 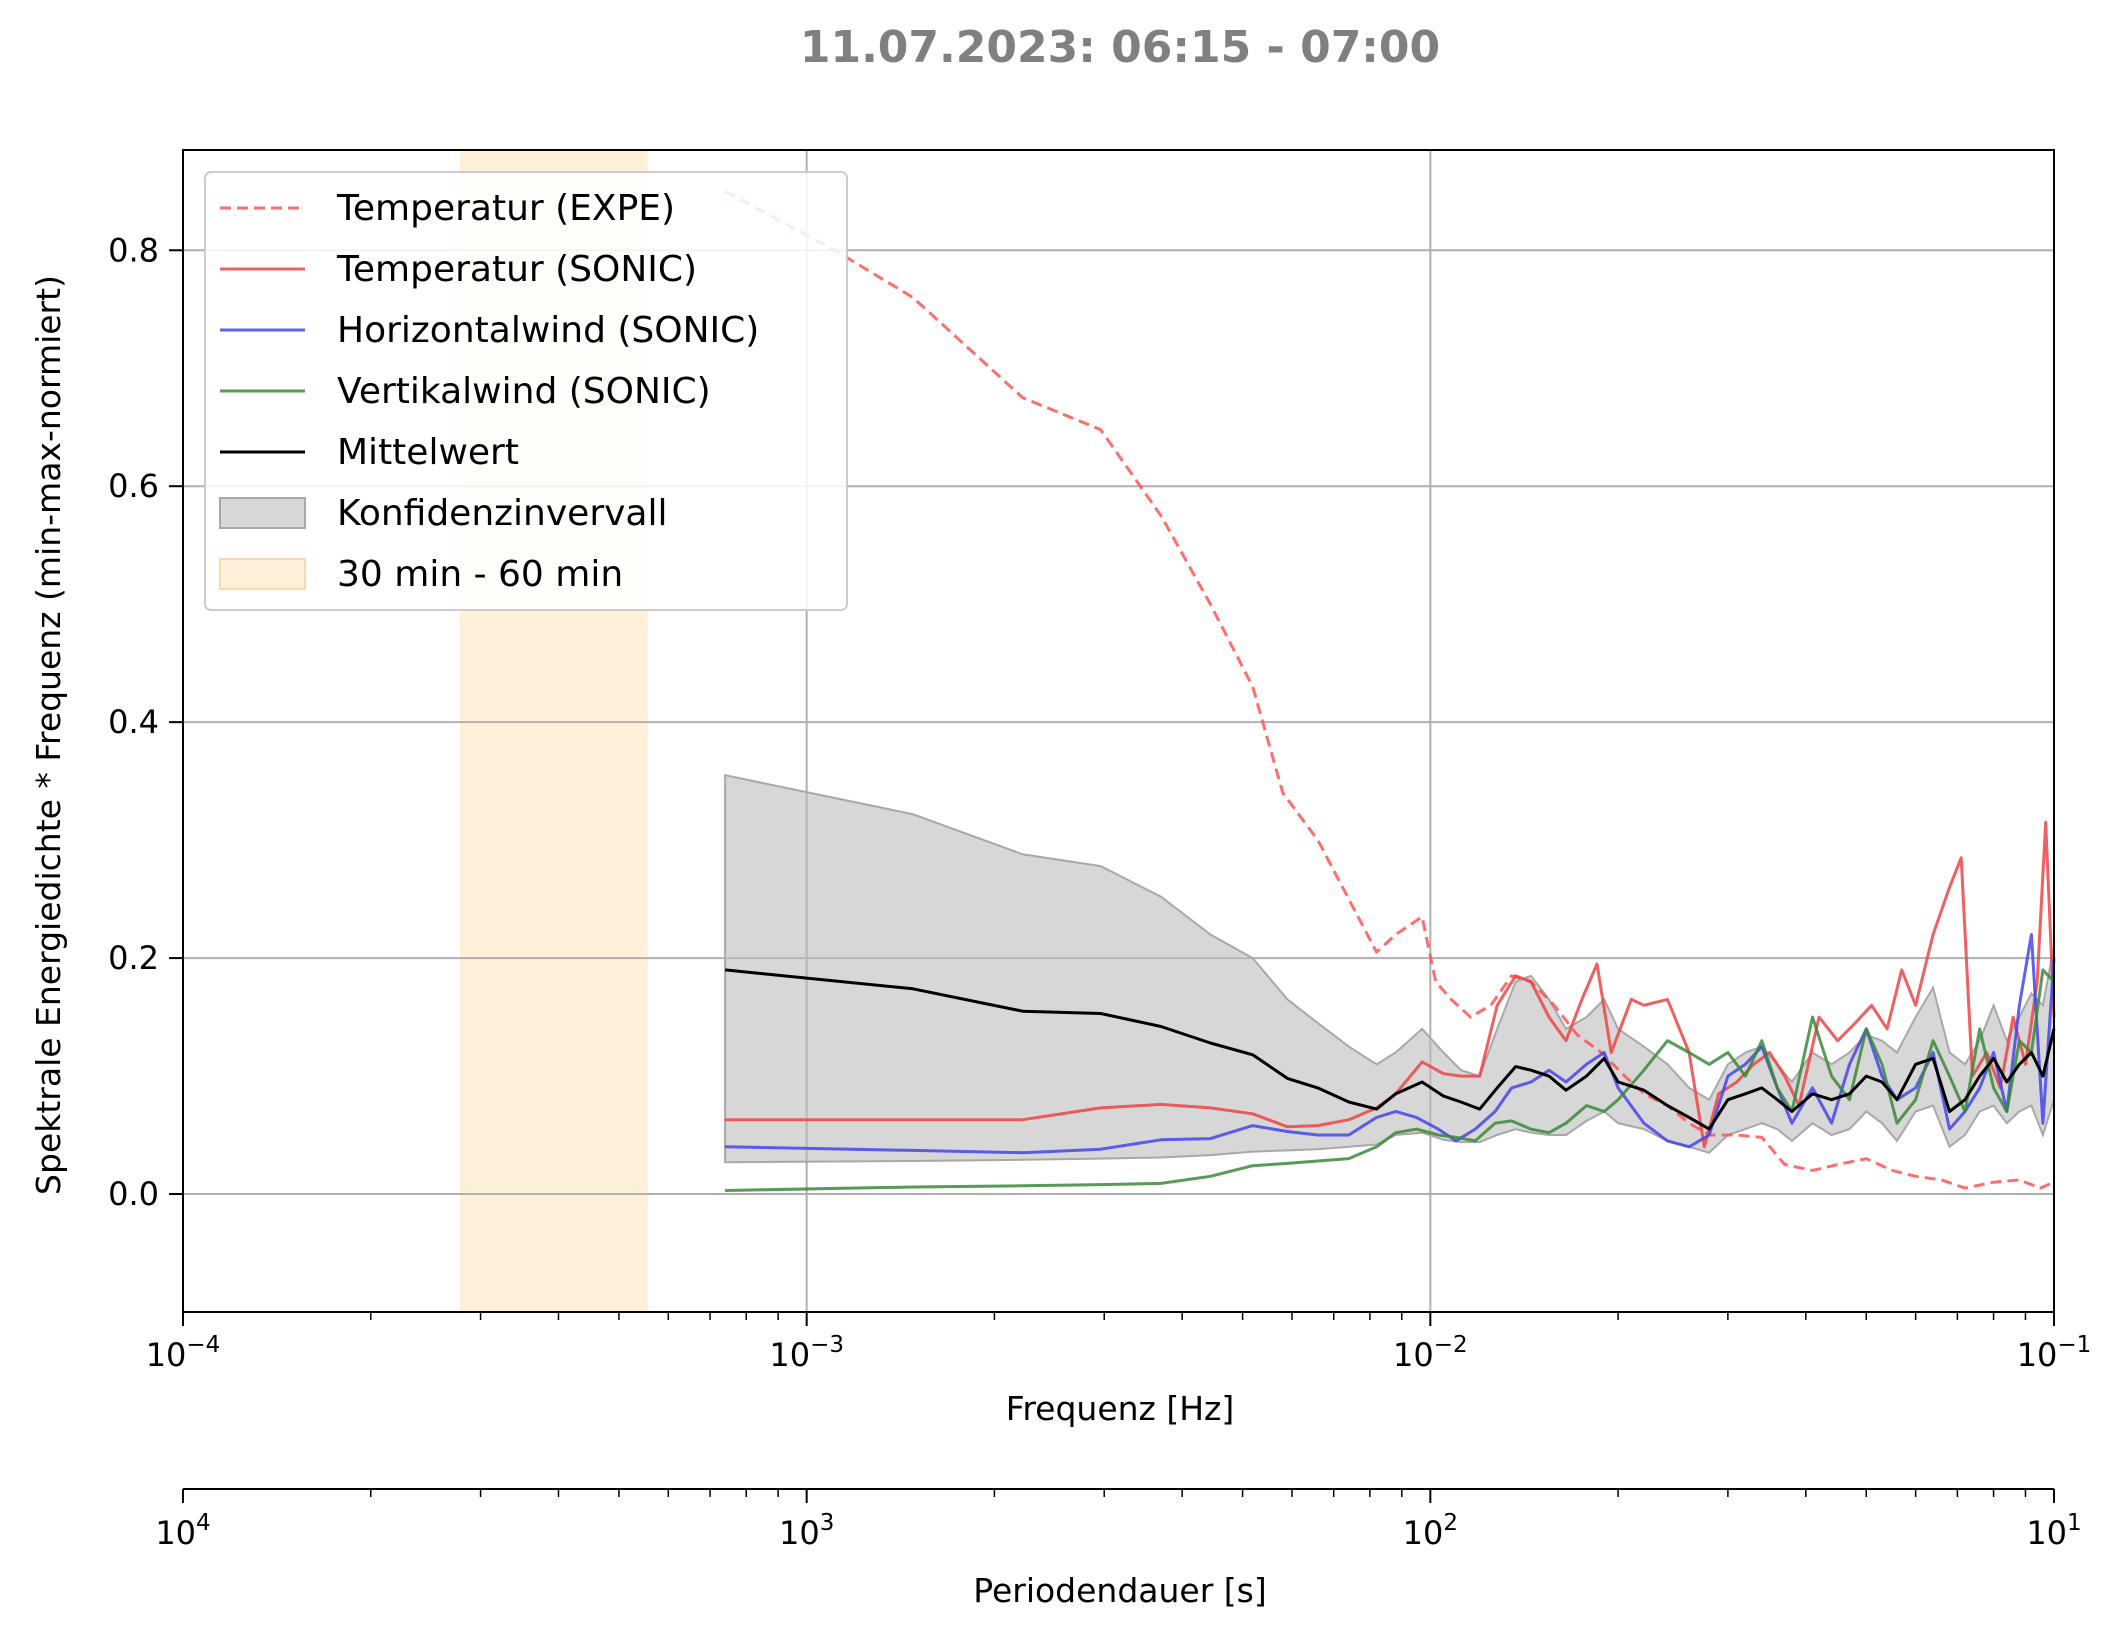 I want to click on x2-tick-label: 10¹, so click(x=2053, y=1531).